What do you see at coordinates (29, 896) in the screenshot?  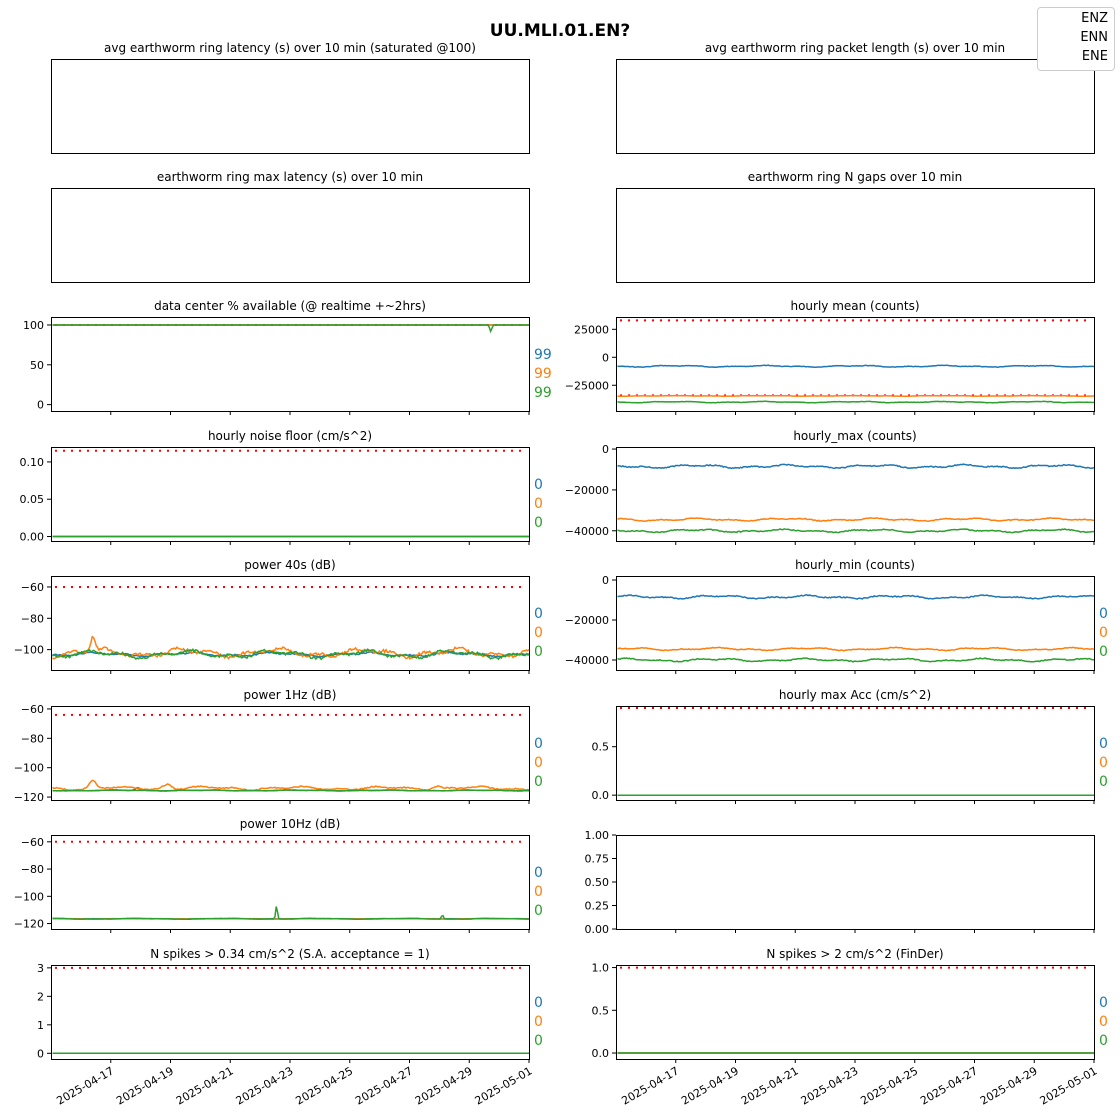 I see `y-tick-label: −100` at bounding box center [29, 896].